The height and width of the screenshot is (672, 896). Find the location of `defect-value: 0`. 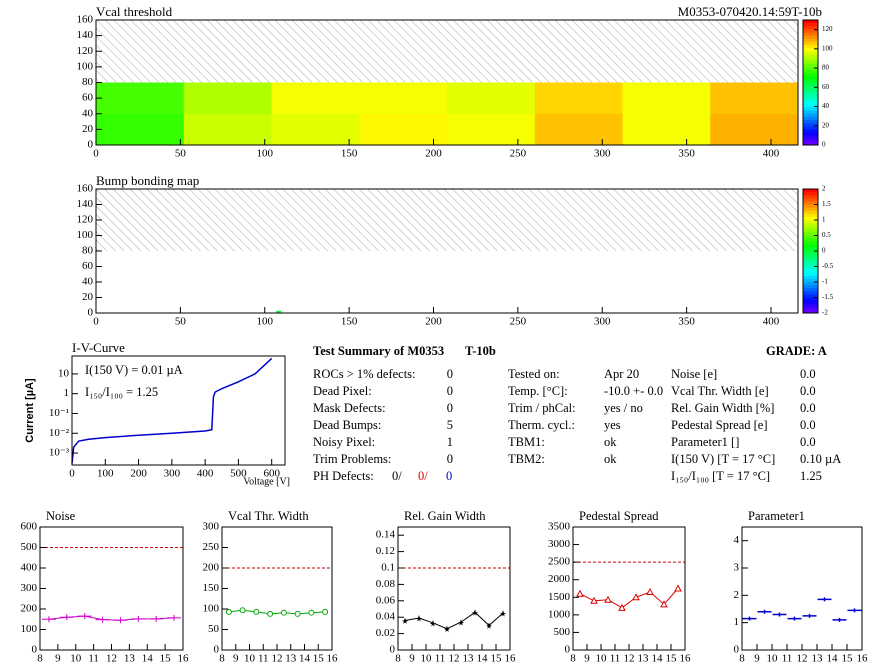

defect-value: 0 is located at coordinates (450, 459).